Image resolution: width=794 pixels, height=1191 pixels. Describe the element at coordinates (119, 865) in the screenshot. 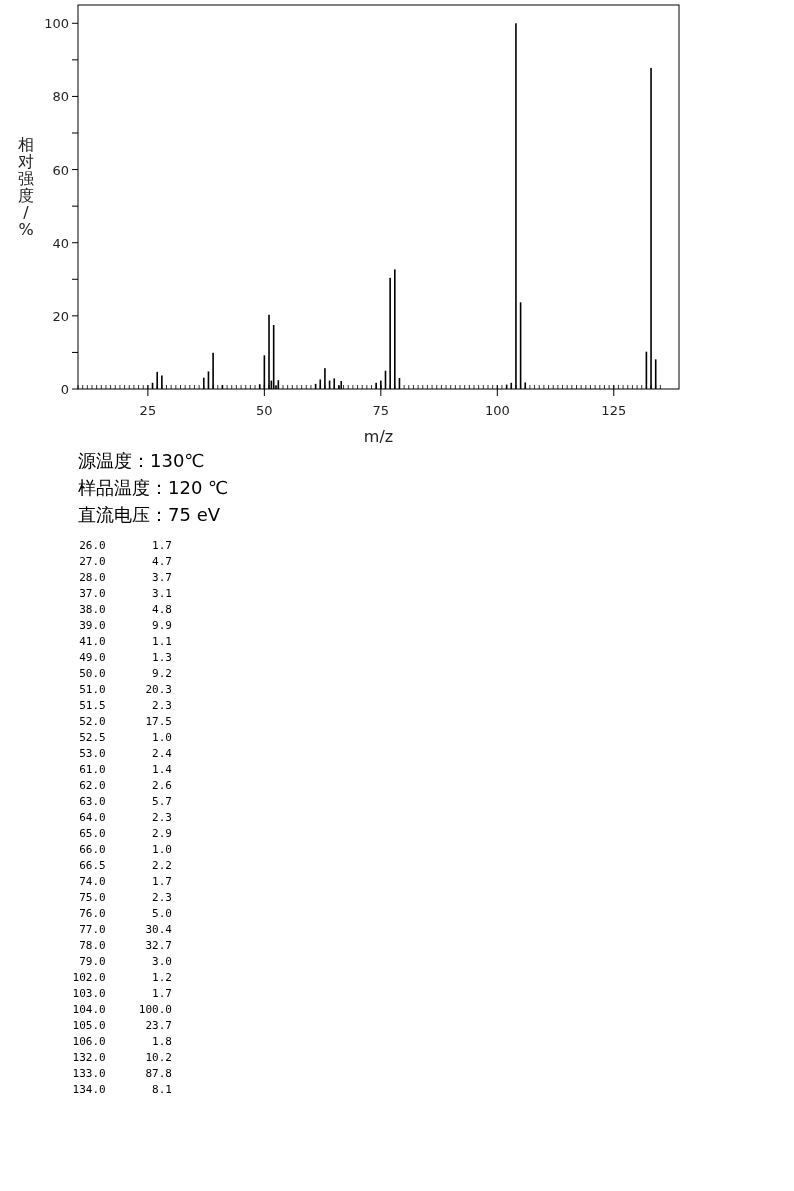

I see `text: 66.5 2.2` at that location.